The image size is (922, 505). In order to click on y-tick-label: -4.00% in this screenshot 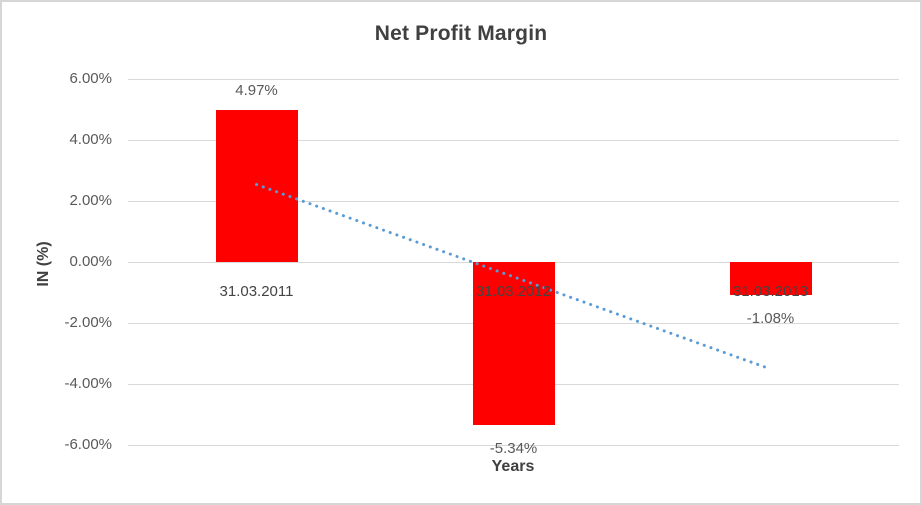, I will do `click(88, 383)`.